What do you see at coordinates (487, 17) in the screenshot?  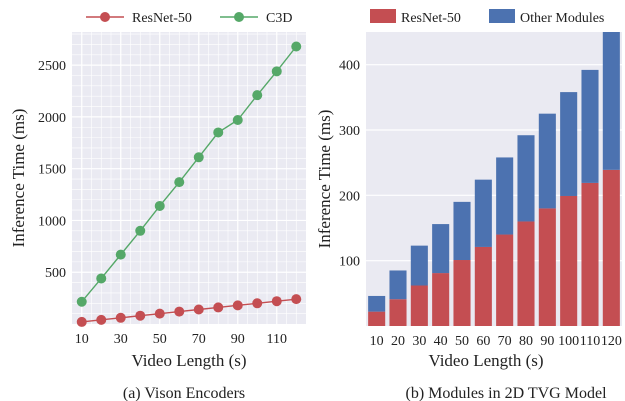 I see `right-legend: ResNet-50 Other Modules` at bounding box center [487, 17].